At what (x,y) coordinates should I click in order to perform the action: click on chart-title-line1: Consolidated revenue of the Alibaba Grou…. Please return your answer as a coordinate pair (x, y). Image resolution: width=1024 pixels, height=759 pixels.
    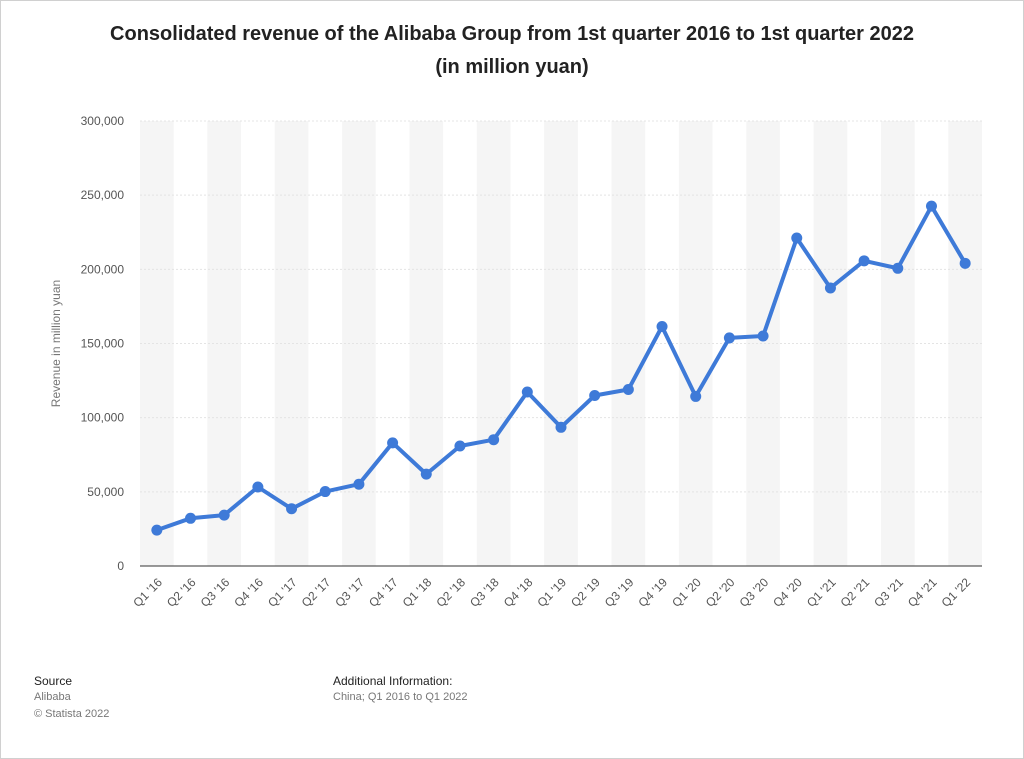
    Looking at the image, I should click on (512, 34).